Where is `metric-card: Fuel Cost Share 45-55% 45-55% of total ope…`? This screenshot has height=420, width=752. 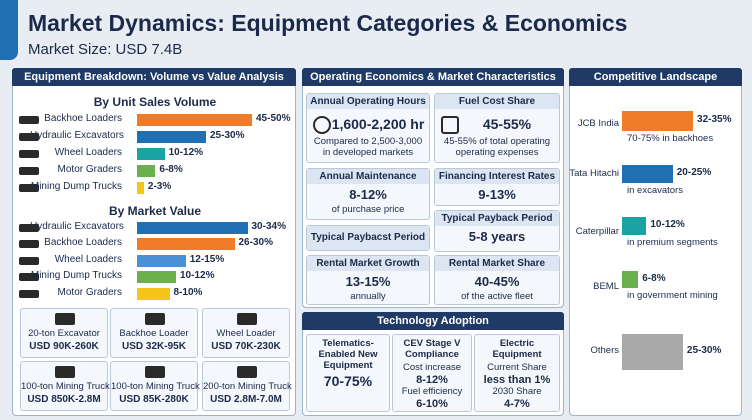
metric-card: Fuel Cost Share 45-55% 45-55% of total ope… is located at coordinates (497, 128).